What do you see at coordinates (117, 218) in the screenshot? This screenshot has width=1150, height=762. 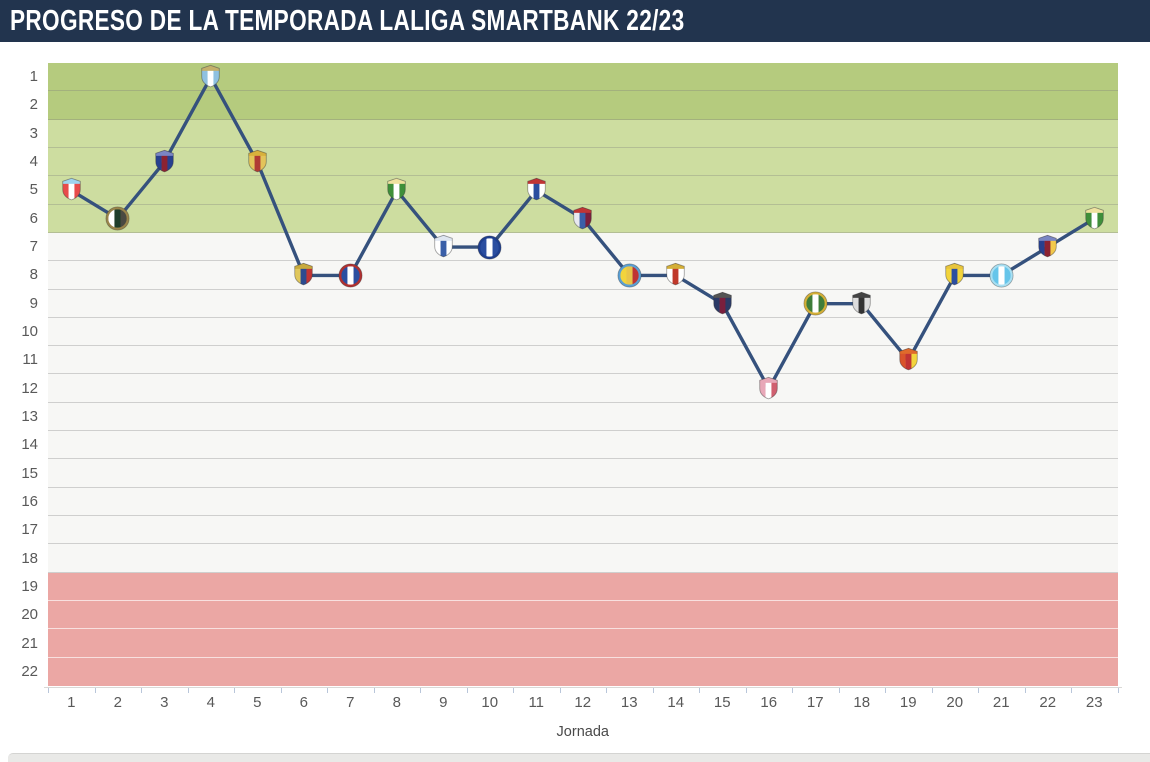 I see `data-point-jornada-2-crest-icon` at bounding box center [117, 218].